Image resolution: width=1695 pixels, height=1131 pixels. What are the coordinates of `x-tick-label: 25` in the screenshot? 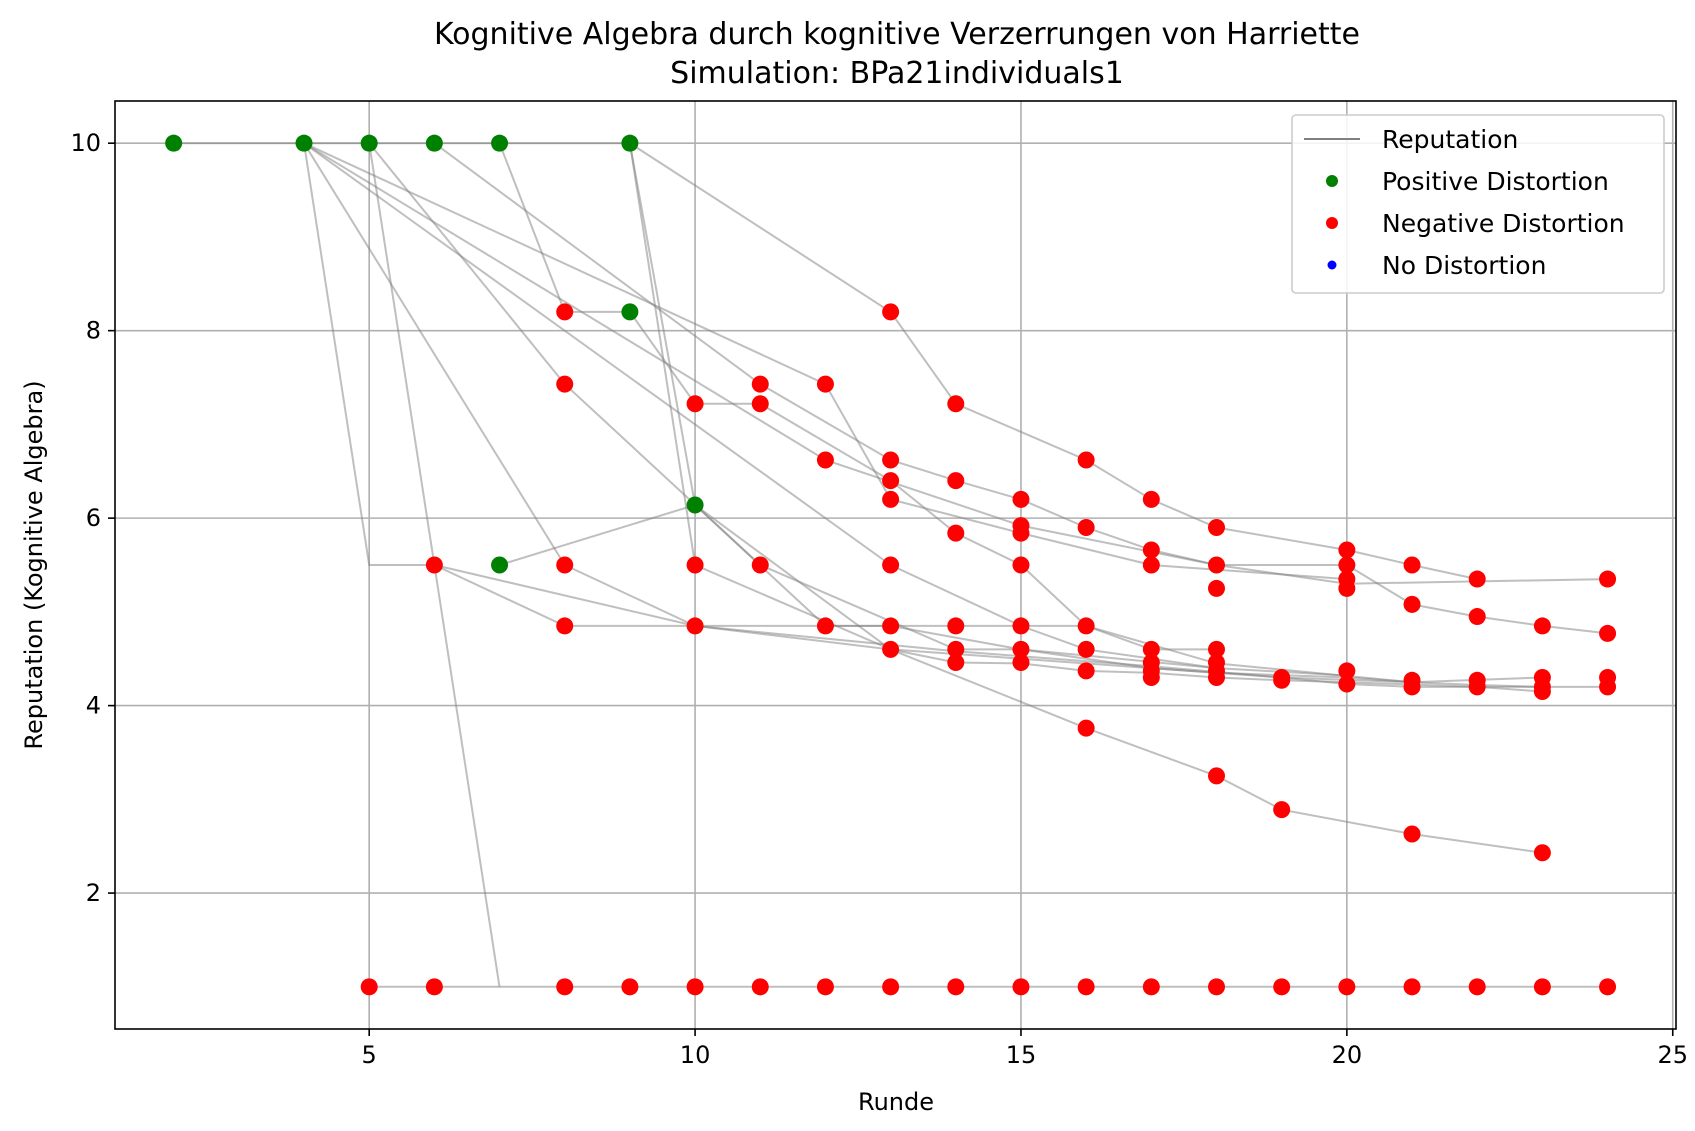 It's located at (1672, 1055).